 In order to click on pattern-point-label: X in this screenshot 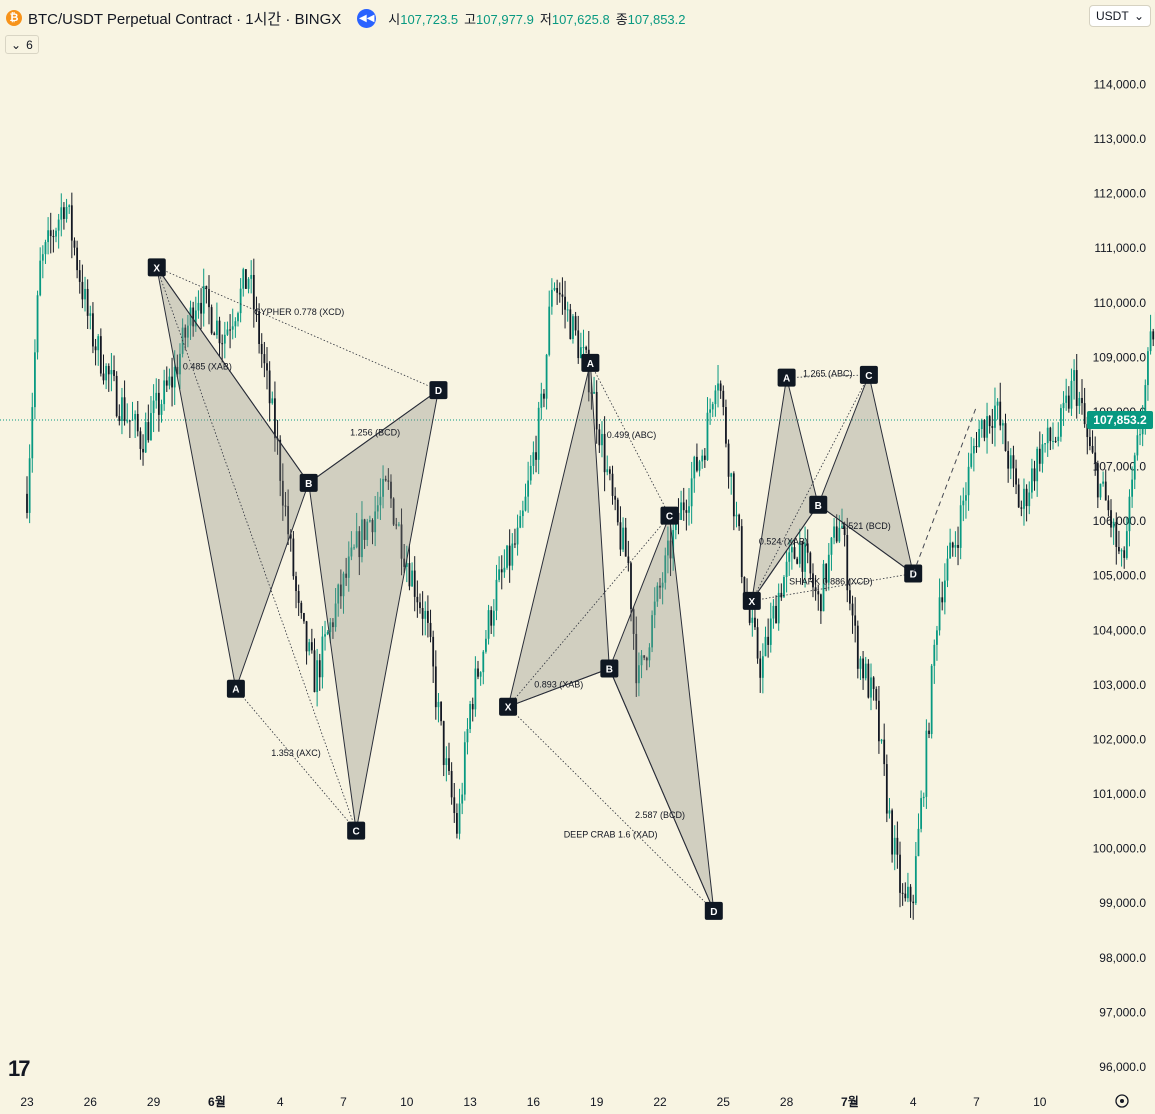, I will do `click(156, 268)`.